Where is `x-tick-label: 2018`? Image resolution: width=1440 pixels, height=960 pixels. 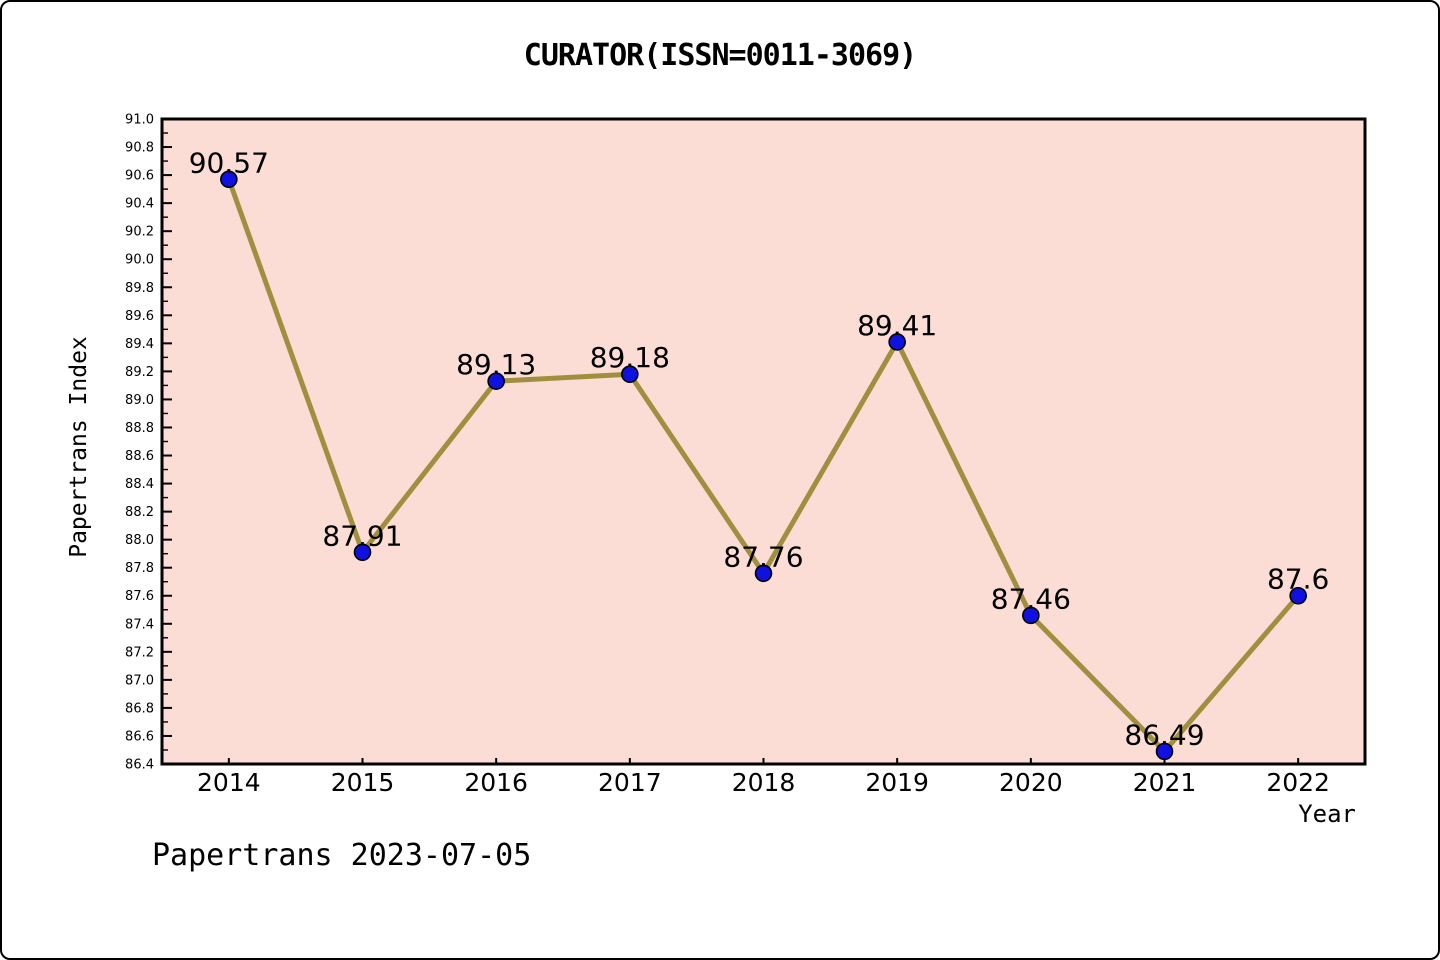
x-tick-label: 2018 is located at coordinates (764, 782).